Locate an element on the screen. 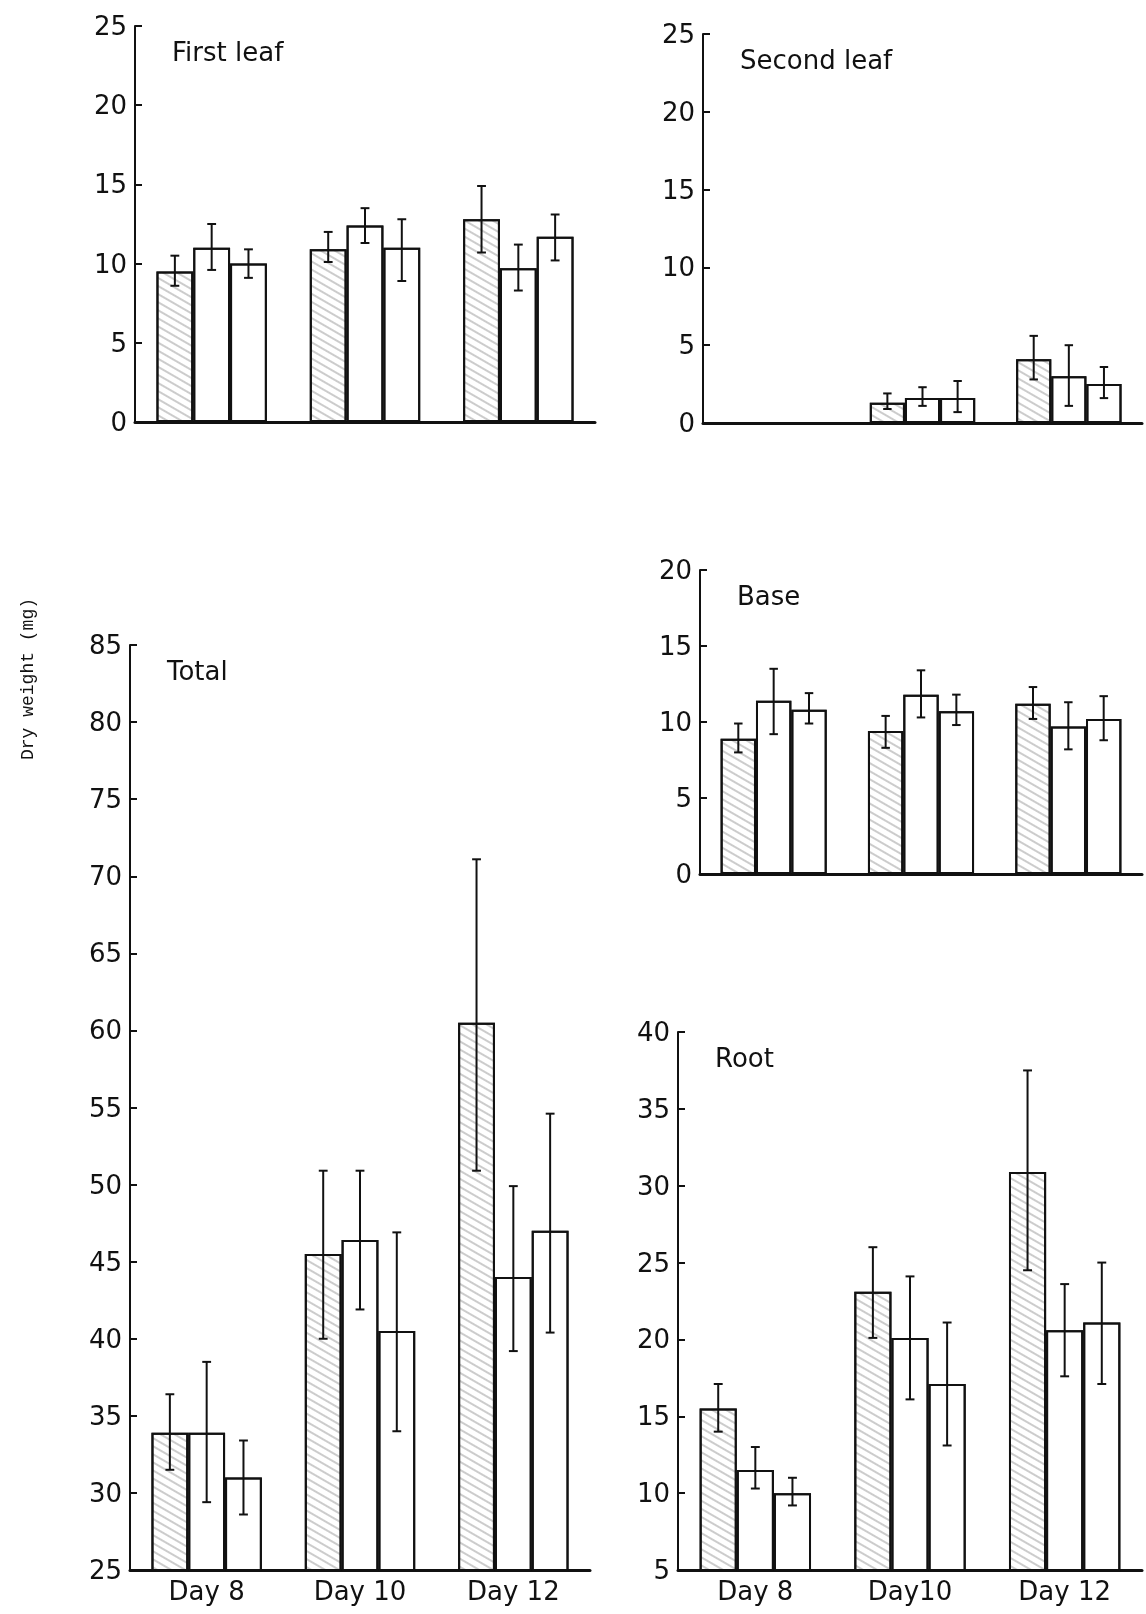 This screenshot has height=1614, width=1146. chart-title: Root is located at coordinates (744, 1058).